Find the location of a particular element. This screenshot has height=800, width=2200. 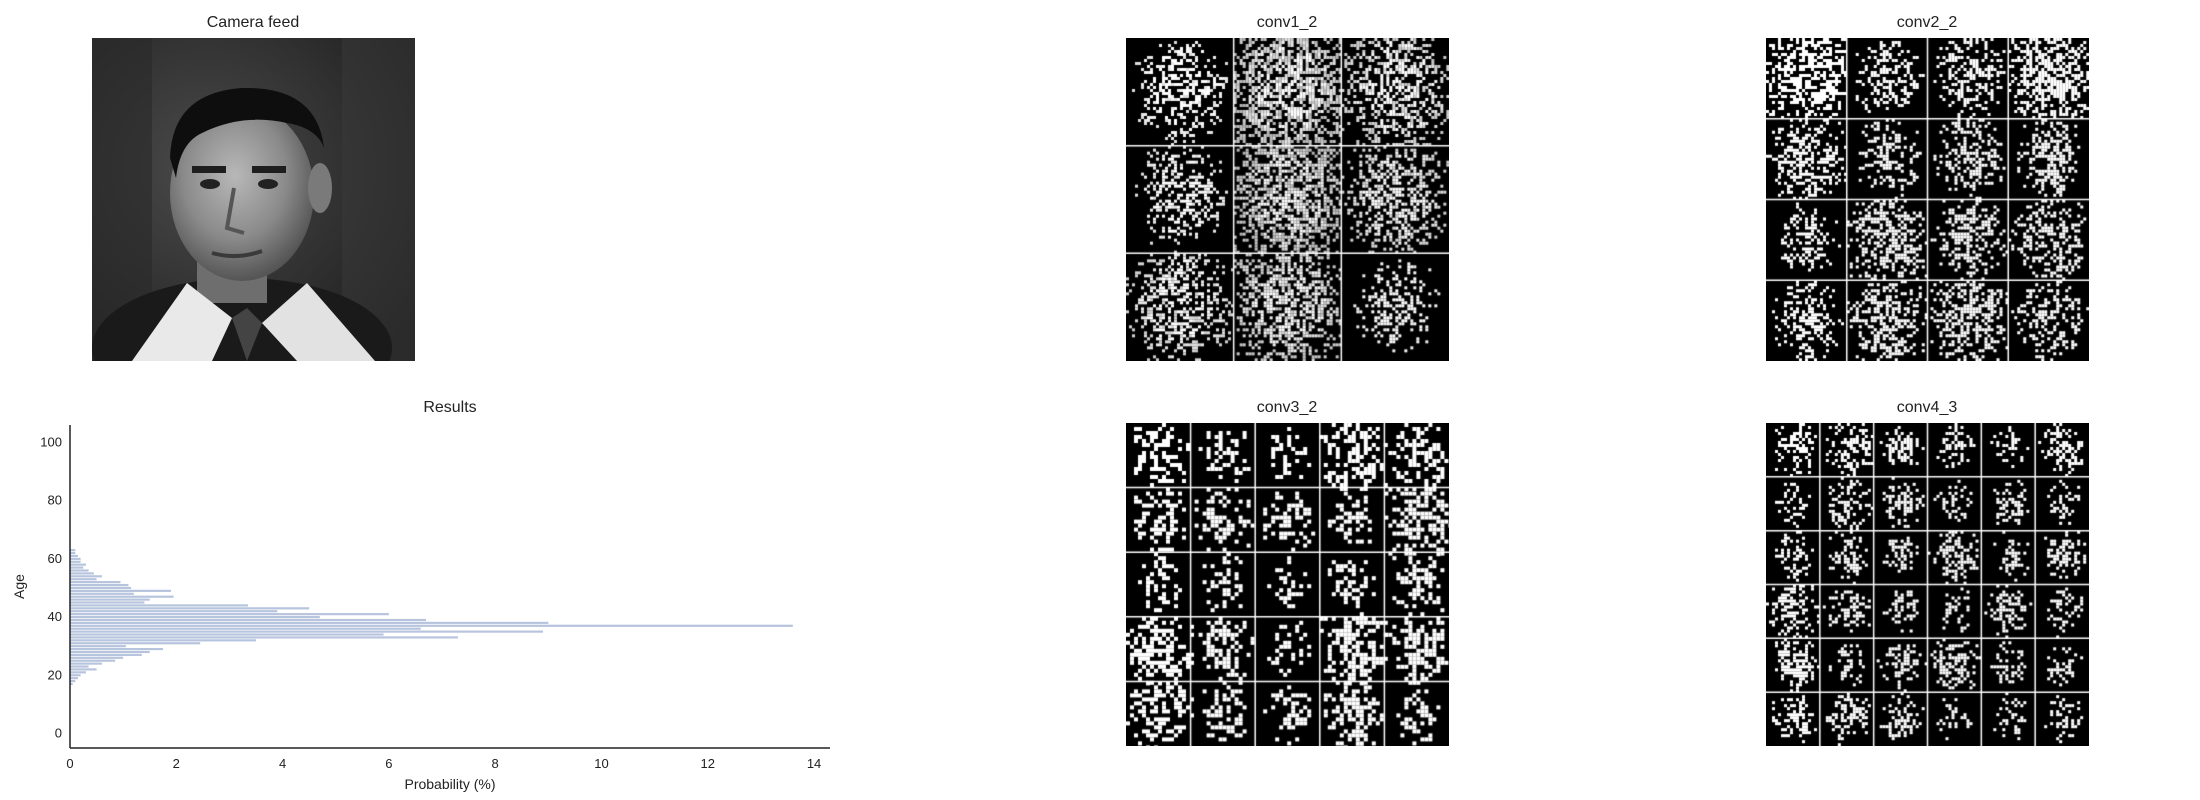

conv4-3-title: conv4_3 is located at coordinates (1927, 407).